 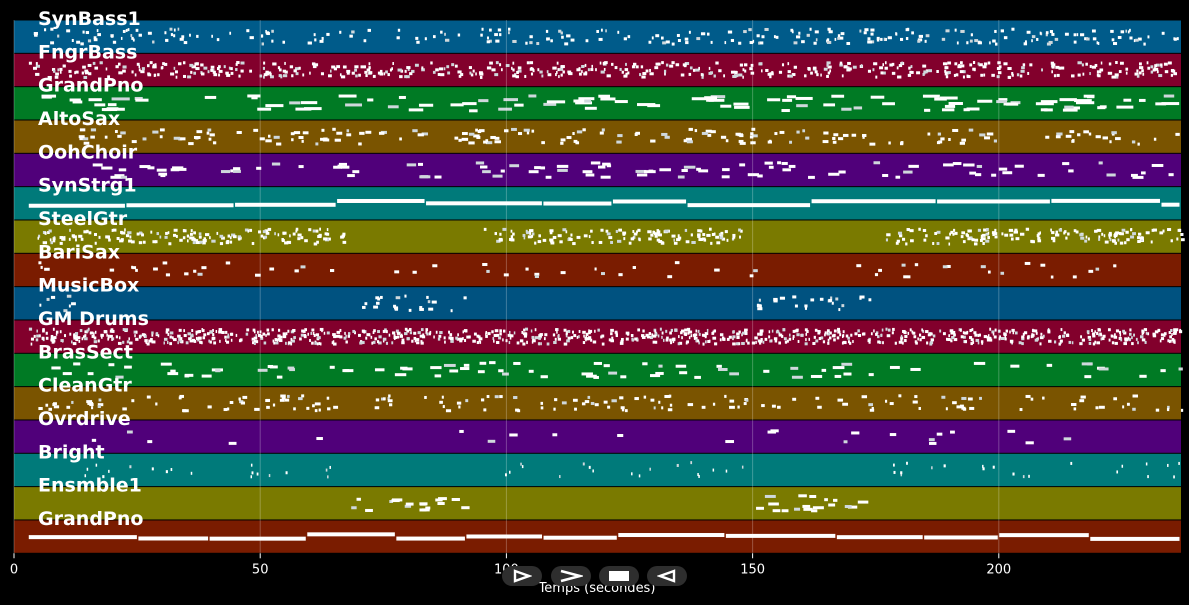 I want to click on stop-button, so click(x=619, y=576).